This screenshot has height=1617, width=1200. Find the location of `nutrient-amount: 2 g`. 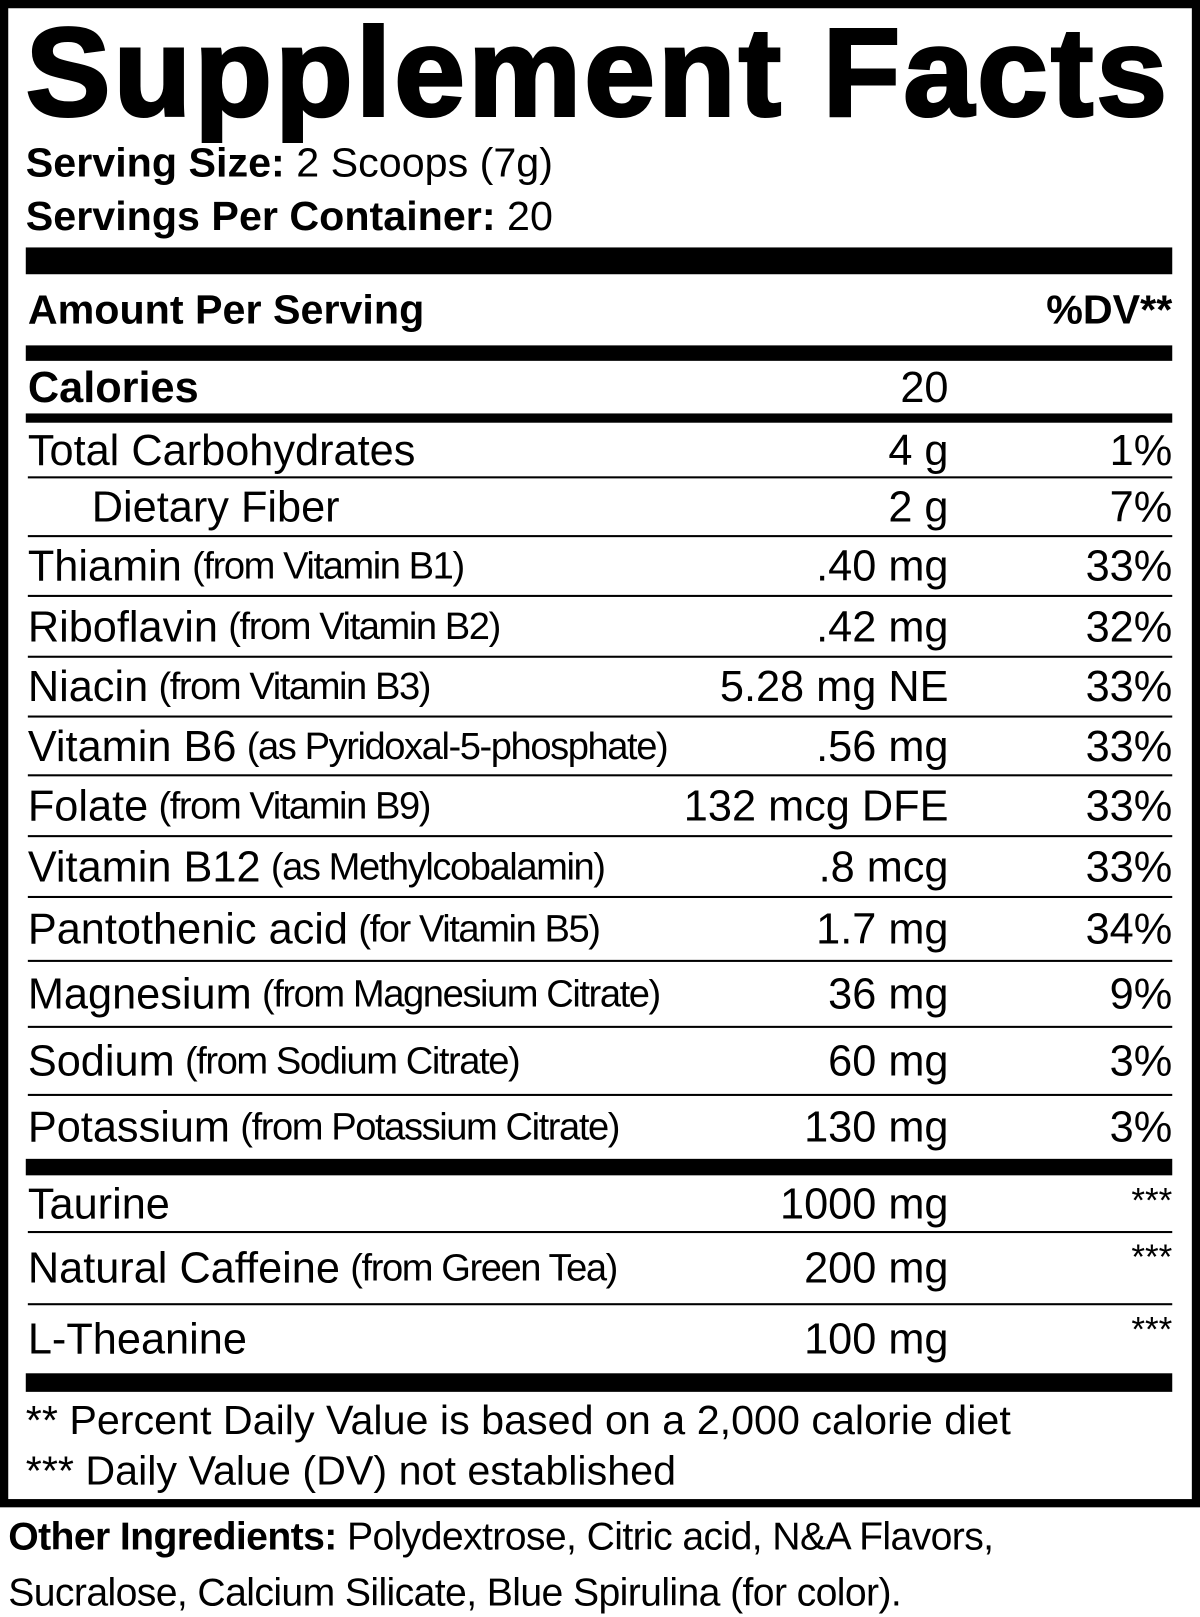

nutrient-amount: 2 g is located at coordinates (918, 506).